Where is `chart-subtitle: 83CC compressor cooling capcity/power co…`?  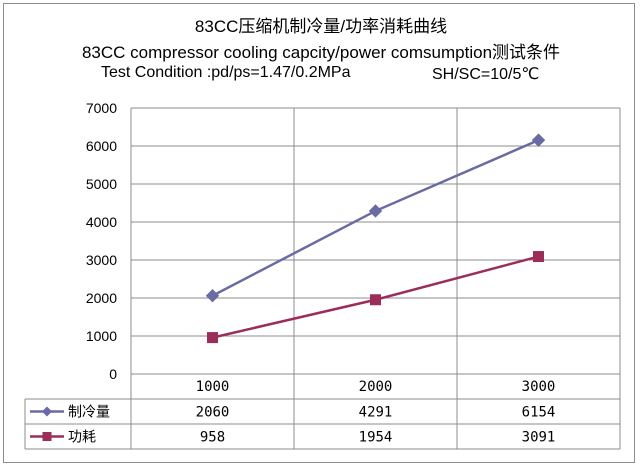
chart-subtitle: 83CC compressor cooling capcity/power co… is located at coordinates (321, 52).